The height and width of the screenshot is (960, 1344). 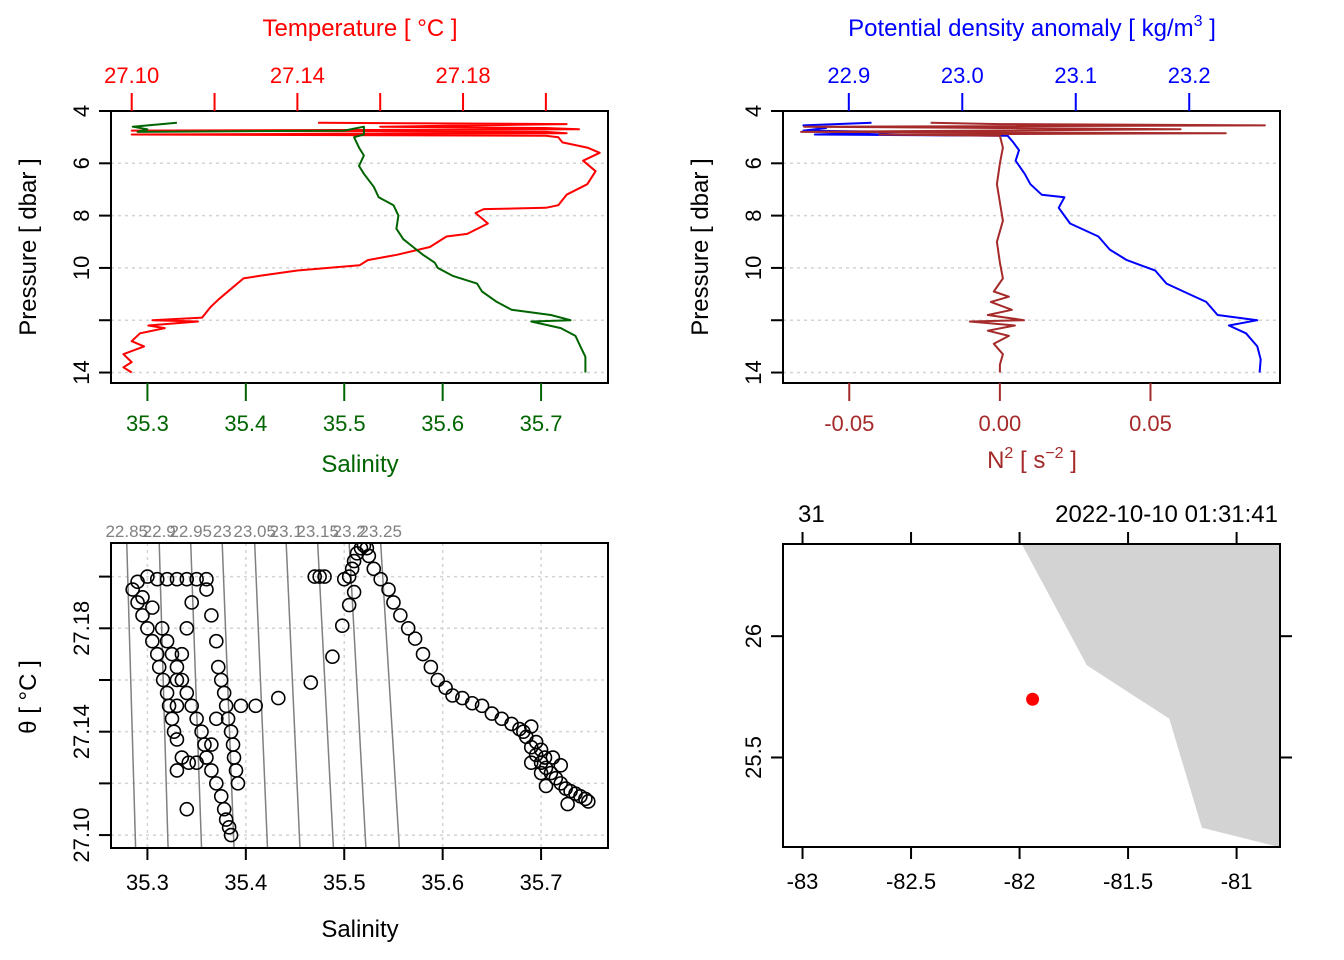 What do you see at coordinates (147, 423) in the screenshot?
I see `bottom-tick-label: 35.3` at bounding box center [147, 423].